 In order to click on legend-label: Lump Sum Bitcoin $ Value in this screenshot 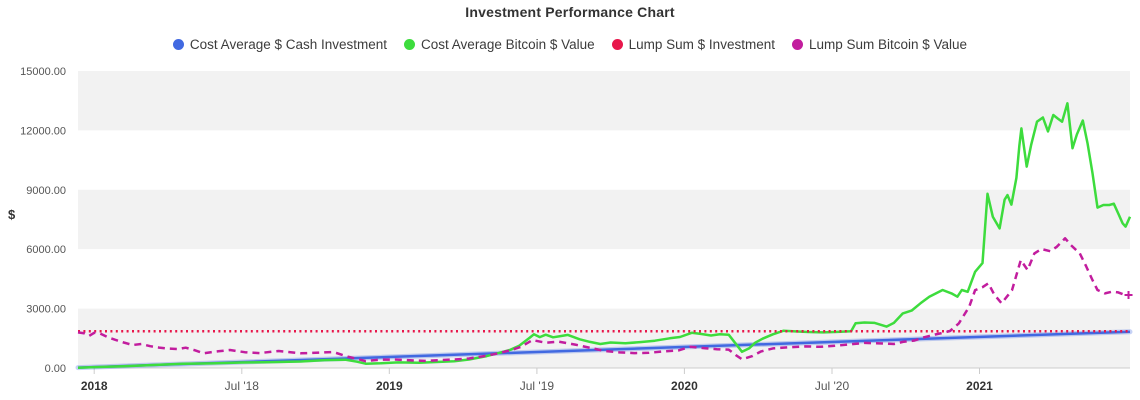, I will do `click(888, 44)`.